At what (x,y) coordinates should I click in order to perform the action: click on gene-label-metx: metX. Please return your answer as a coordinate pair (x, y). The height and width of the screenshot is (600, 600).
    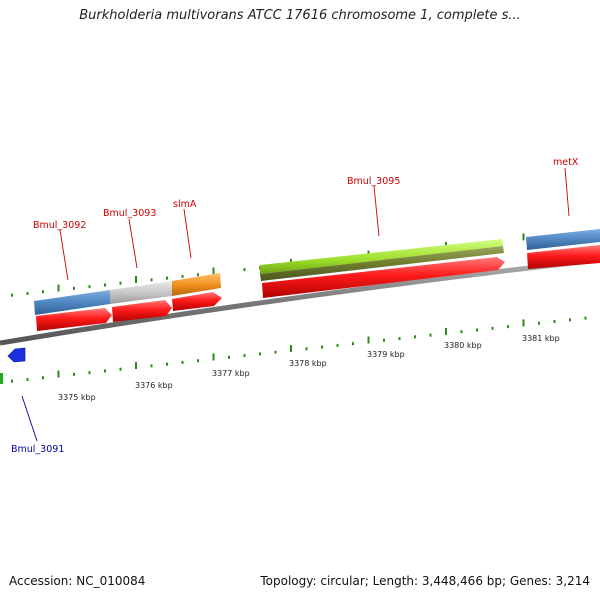
    Looking at the image, I should click on (566, 162).